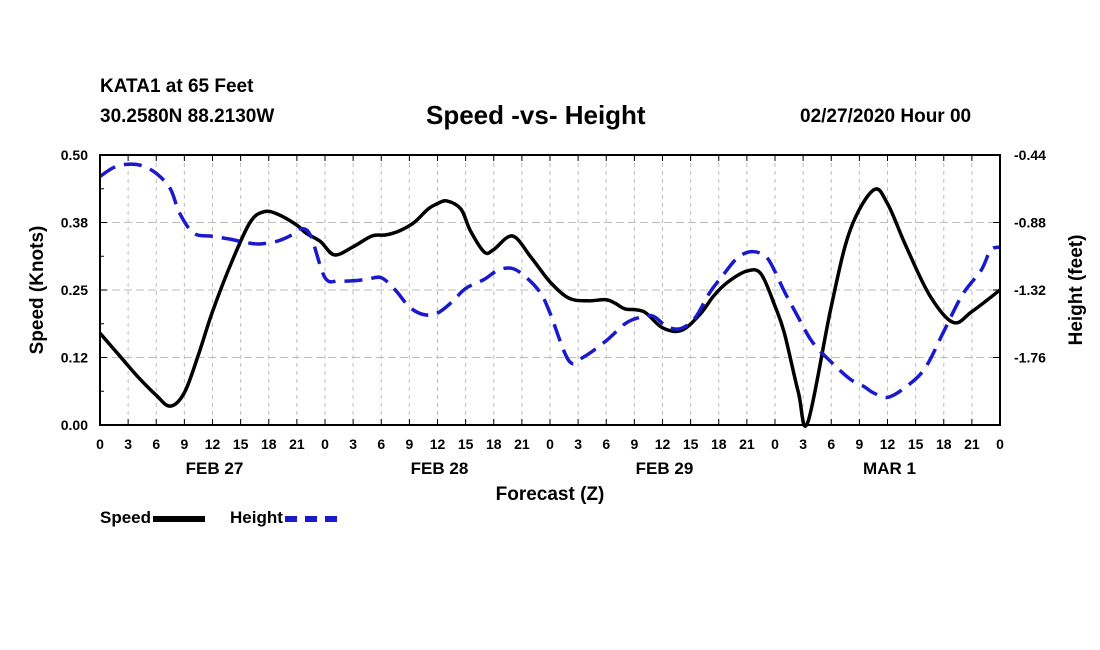 The image size is (1100, 650). I want to click on x-day-label: FEB 27, so click(215, 468).